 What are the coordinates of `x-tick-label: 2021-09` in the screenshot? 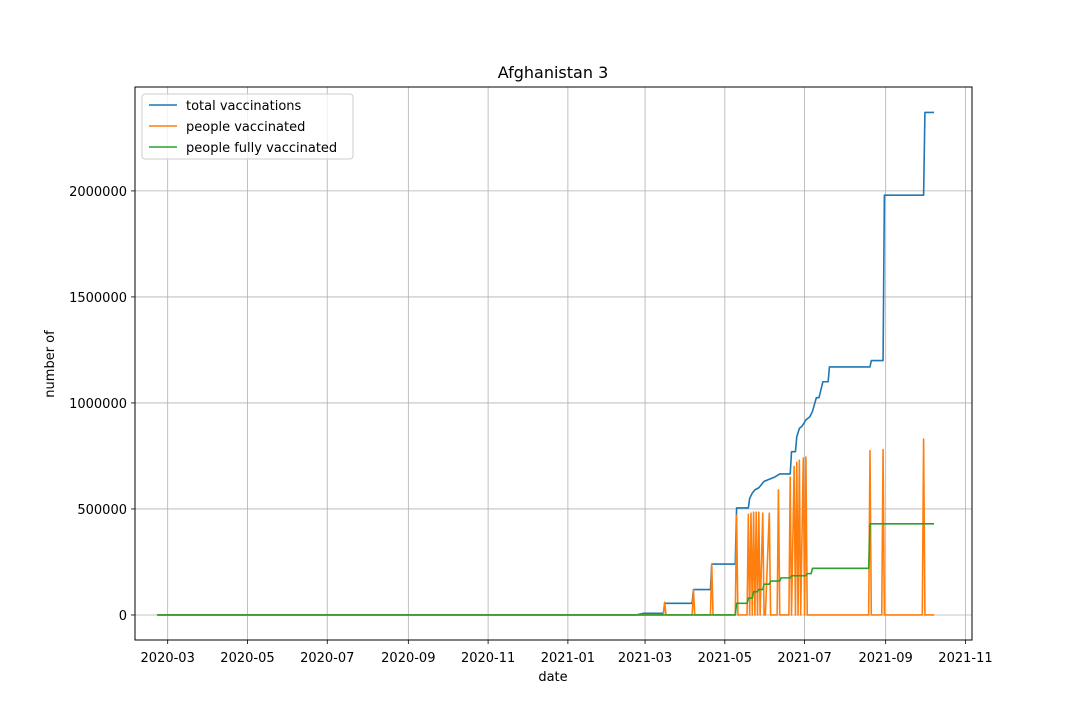 It's located at (886, 658).